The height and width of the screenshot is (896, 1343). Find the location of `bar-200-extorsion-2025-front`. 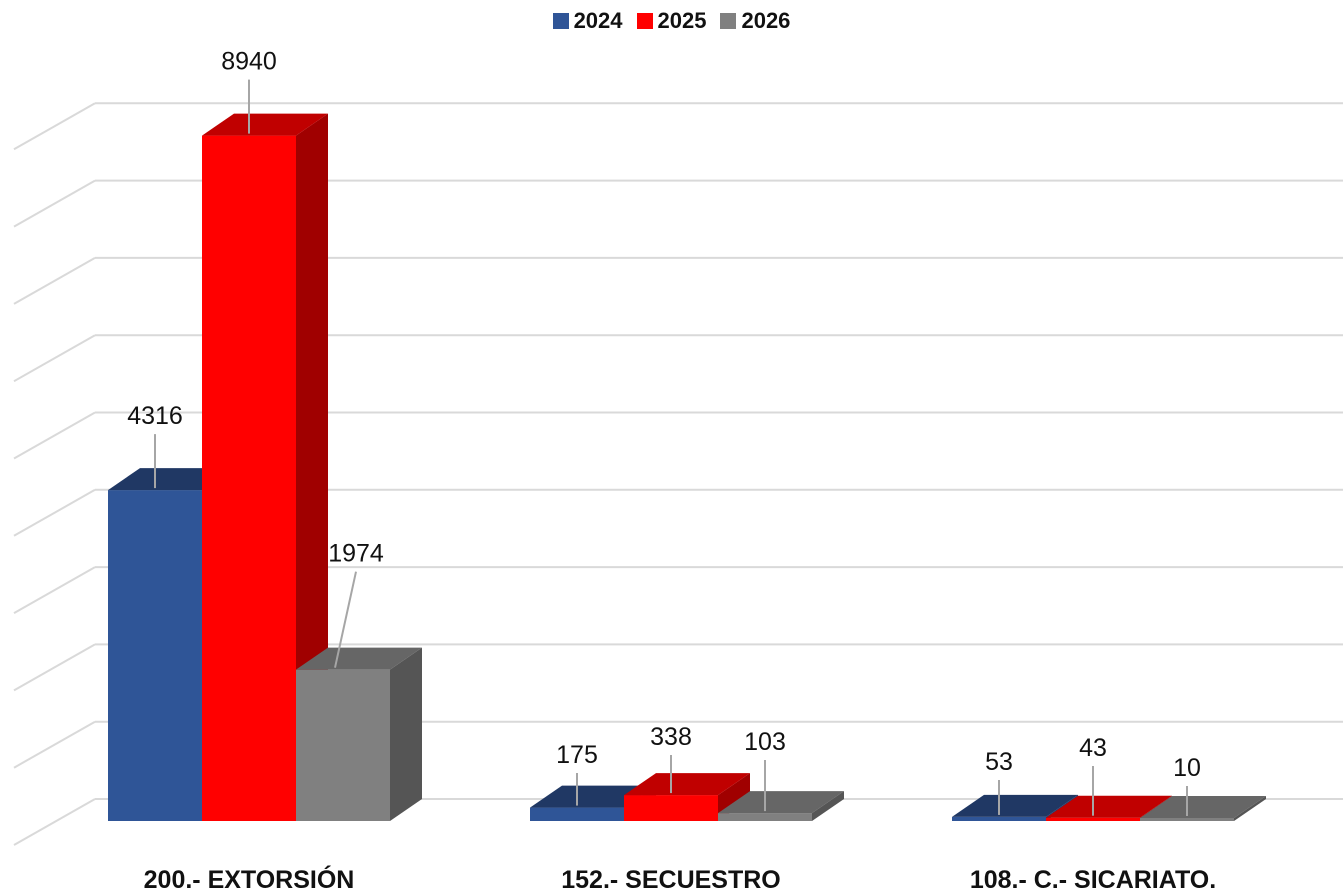

bar-200-extorsion-2025-front is located at coordinates (249, 478).